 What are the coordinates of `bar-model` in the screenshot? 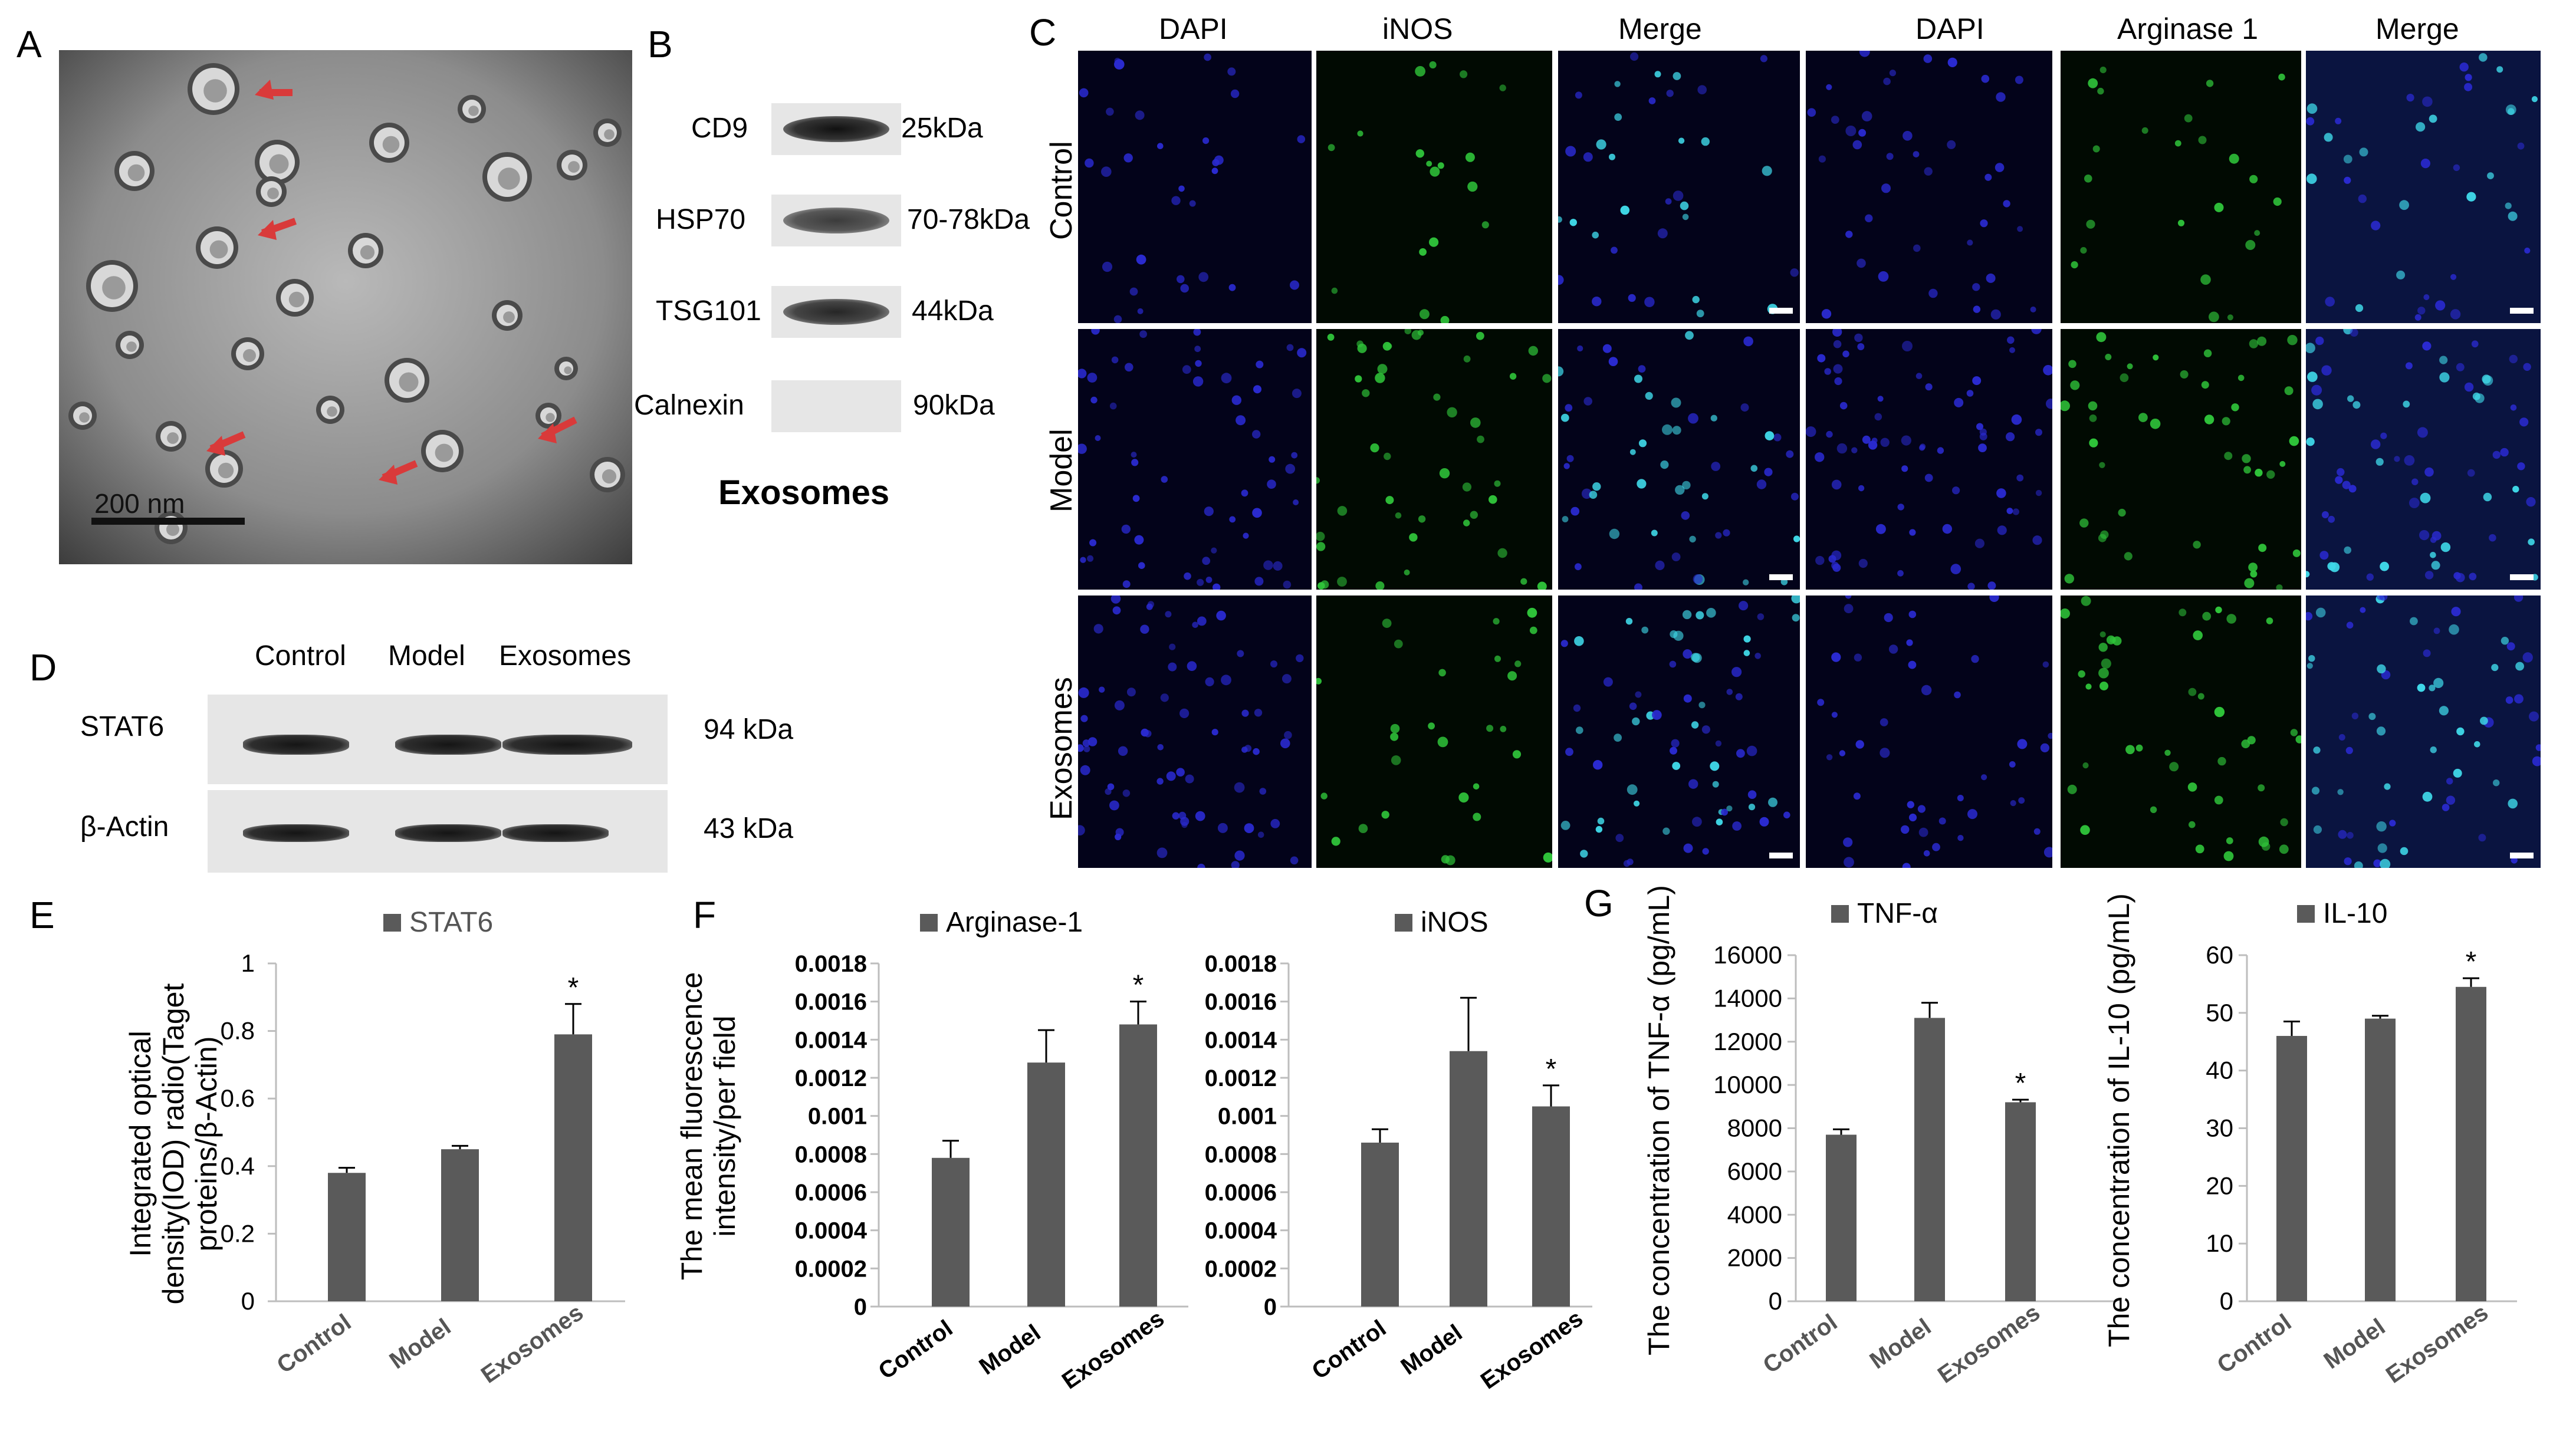 It's located at (460, 1225).